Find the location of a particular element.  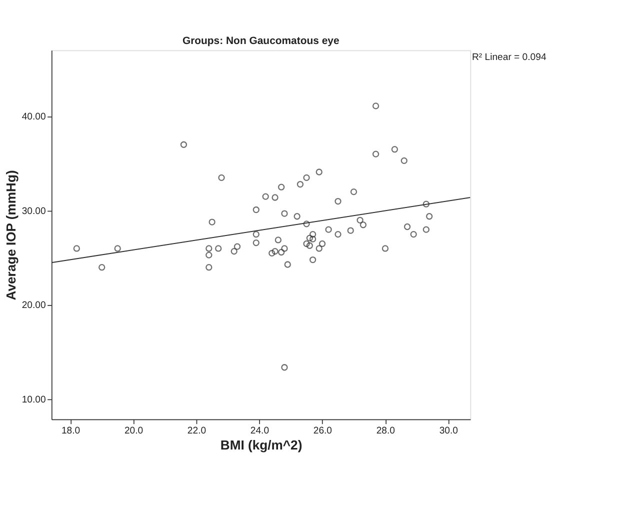

x-tick-label: 22.0 is located at coordinates (196, 431).